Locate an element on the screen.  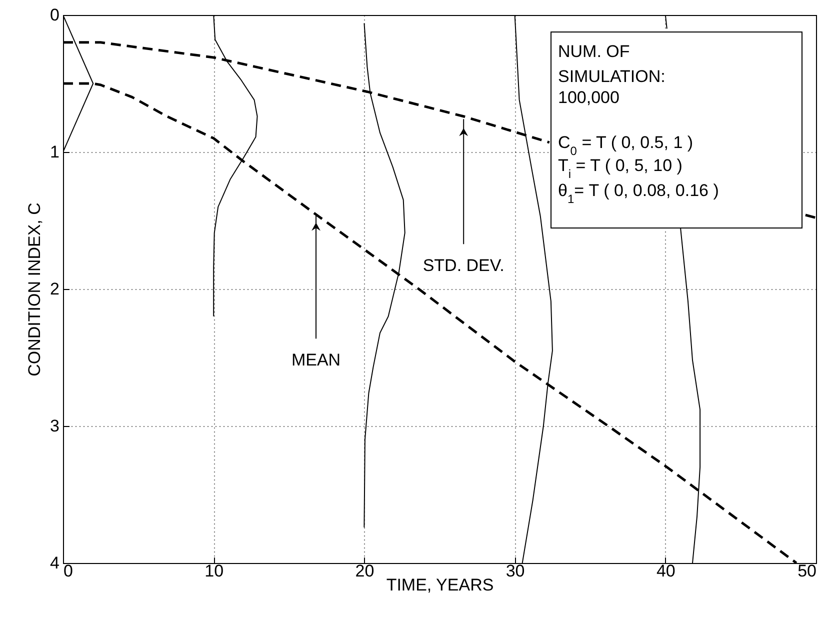
annotation: MEAN is located at coordinates (316, 360).